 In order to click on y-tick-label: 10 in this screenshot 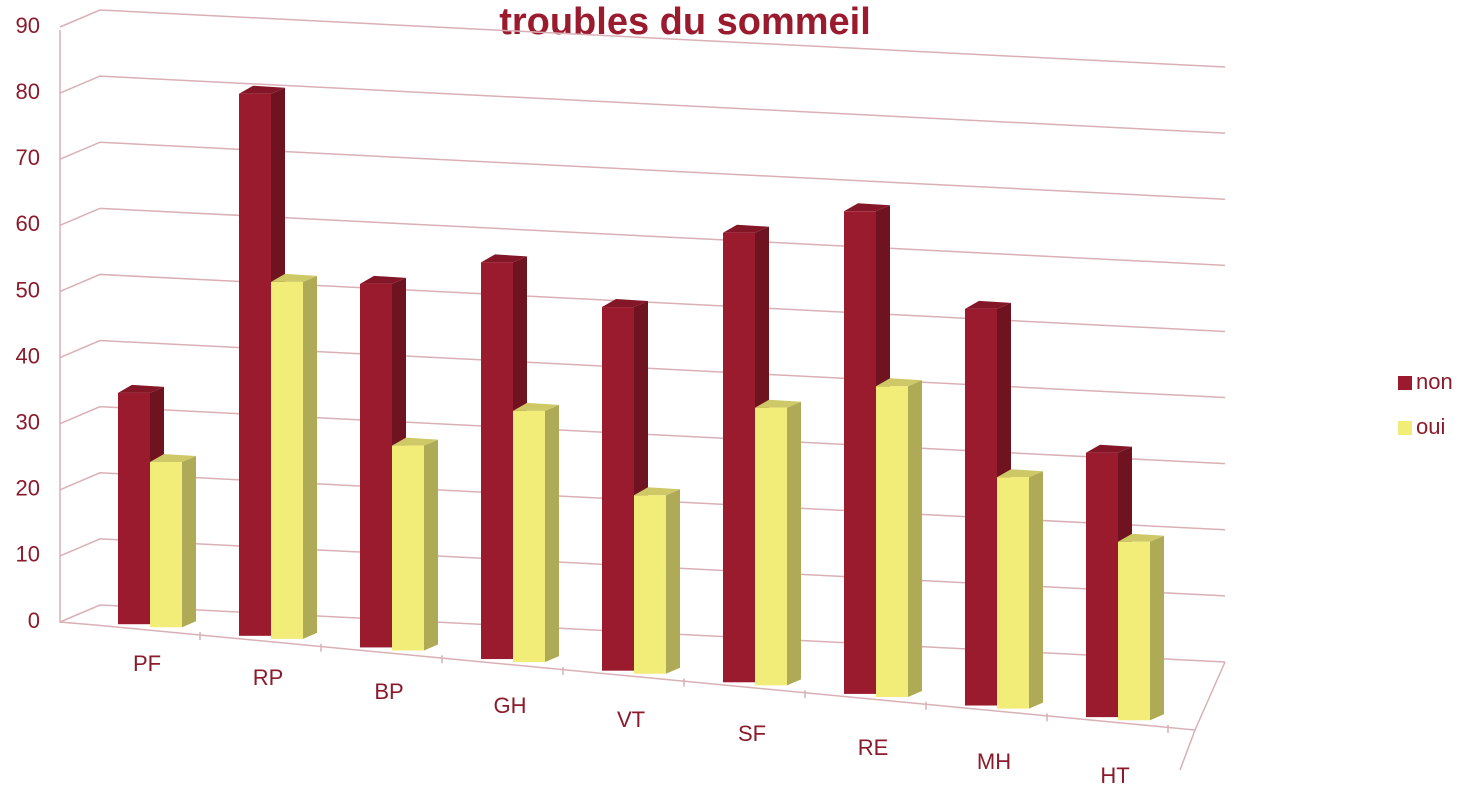, I will do `click(28, 554)`.